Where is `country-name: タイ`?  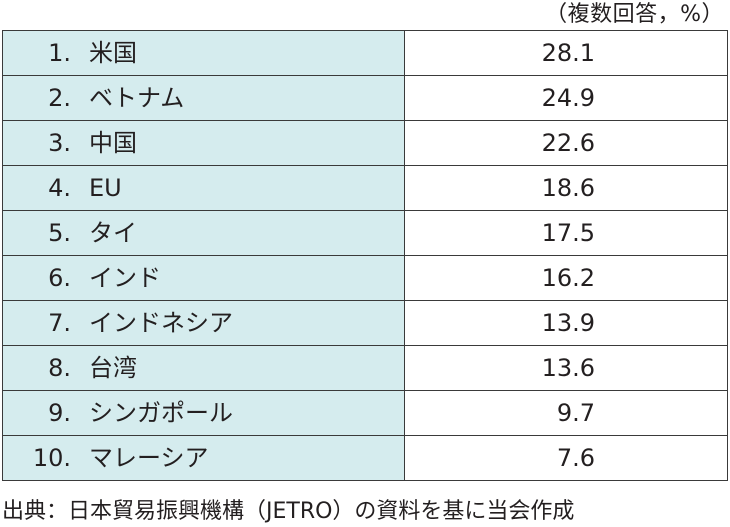 country-name: タイ is located at coordinates (113, 233).